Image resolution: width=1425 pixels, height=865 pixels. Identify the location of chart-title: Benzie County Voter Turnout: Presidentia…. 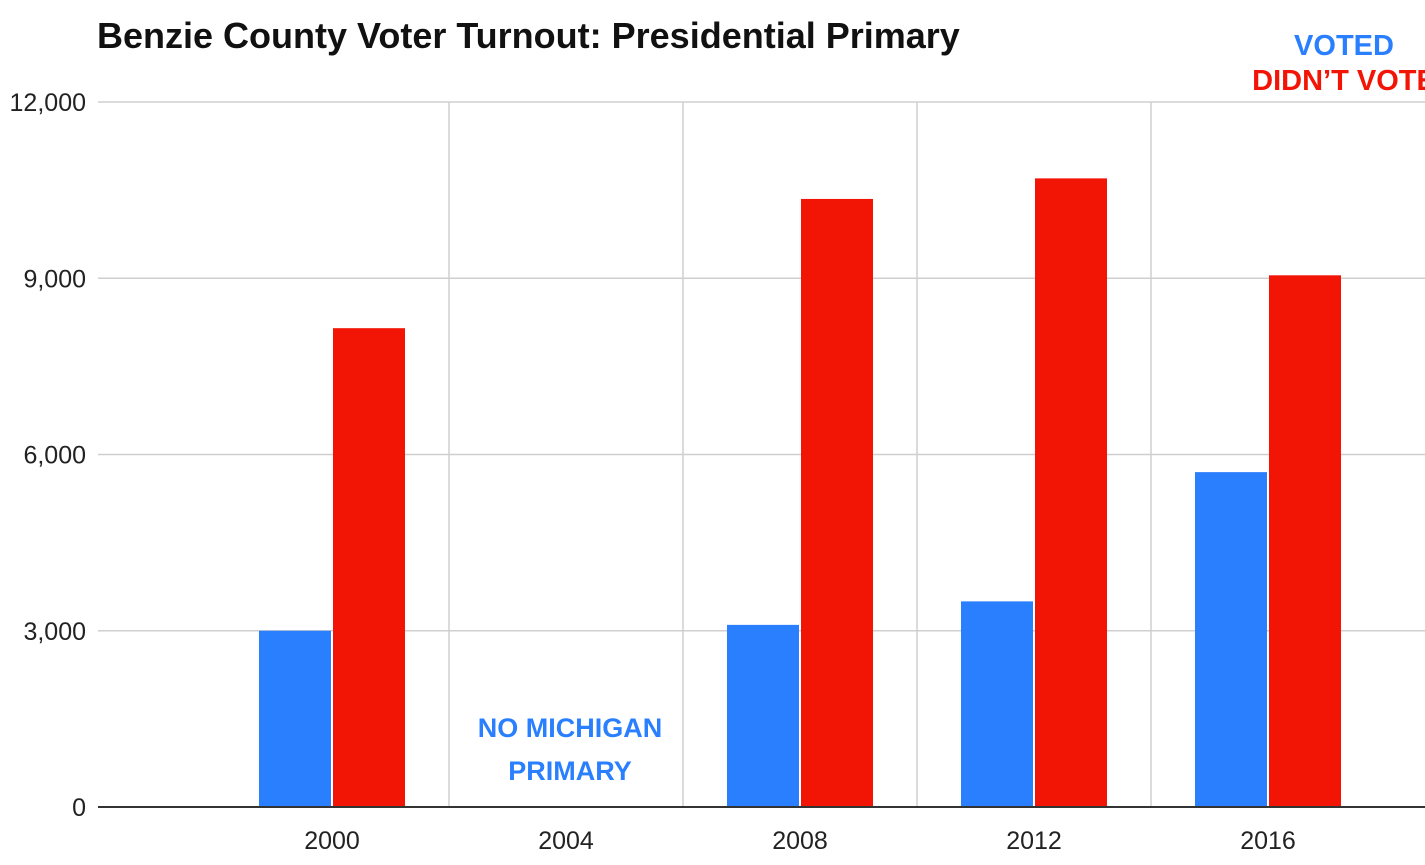
(528, 35).